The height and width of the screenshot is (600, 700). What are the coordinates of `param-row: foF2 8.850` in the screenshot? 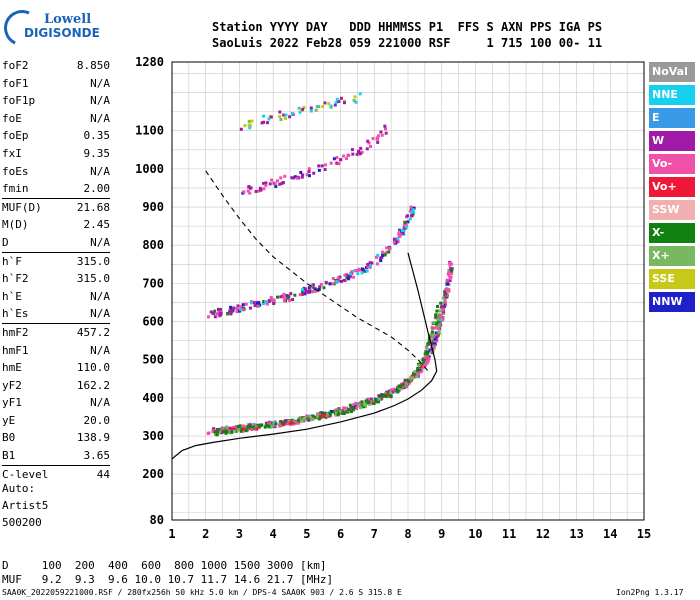 It's located at (56, 66).